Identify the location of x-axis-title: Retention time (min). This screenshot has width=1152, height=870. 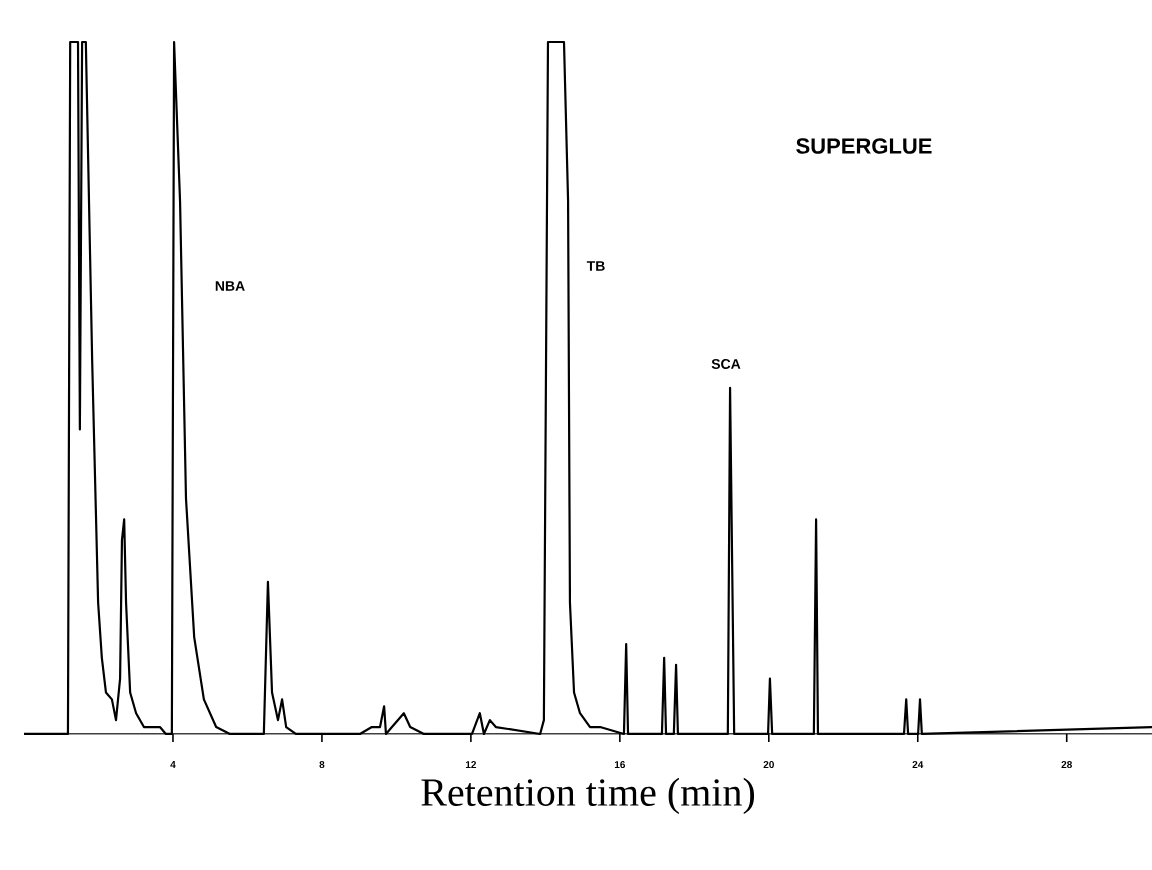
(588, 796).